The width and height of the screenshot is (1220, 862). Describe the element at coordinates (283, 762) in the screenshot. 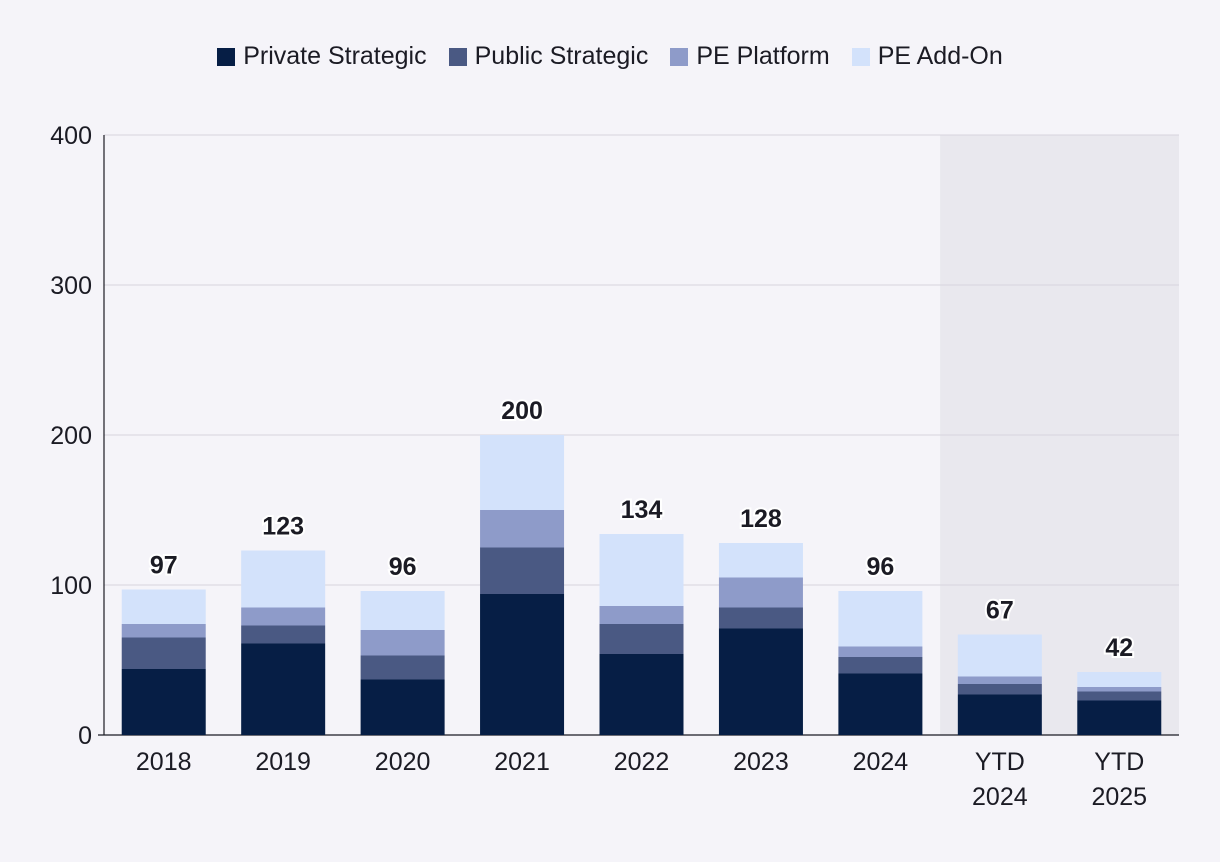

I see `x-tick-label: 2019` at that location.